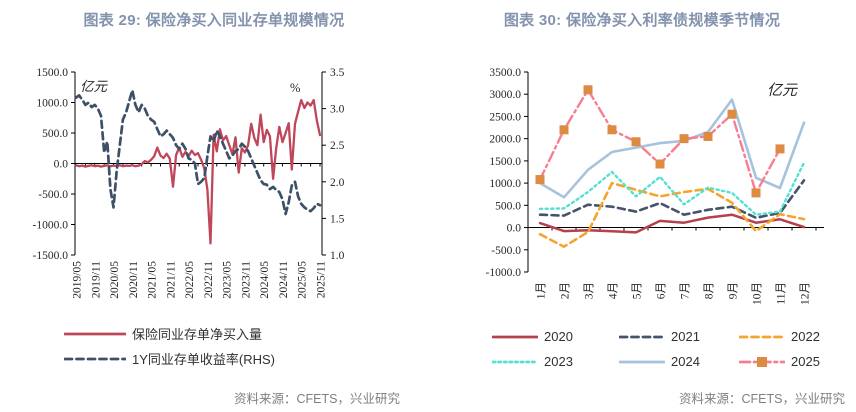 This screenshot has width=856, height=412. I want to click on legend-swatch-2025, so click(762, 361).